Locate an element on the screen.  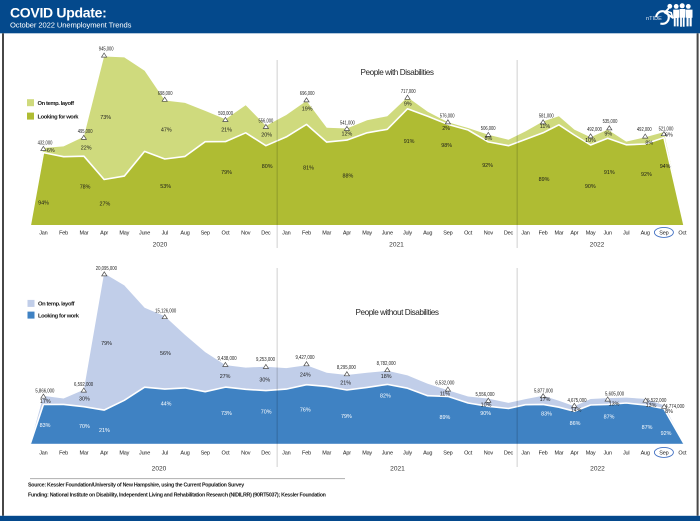
svg-text: 6% is located at coordinates (51, 151).